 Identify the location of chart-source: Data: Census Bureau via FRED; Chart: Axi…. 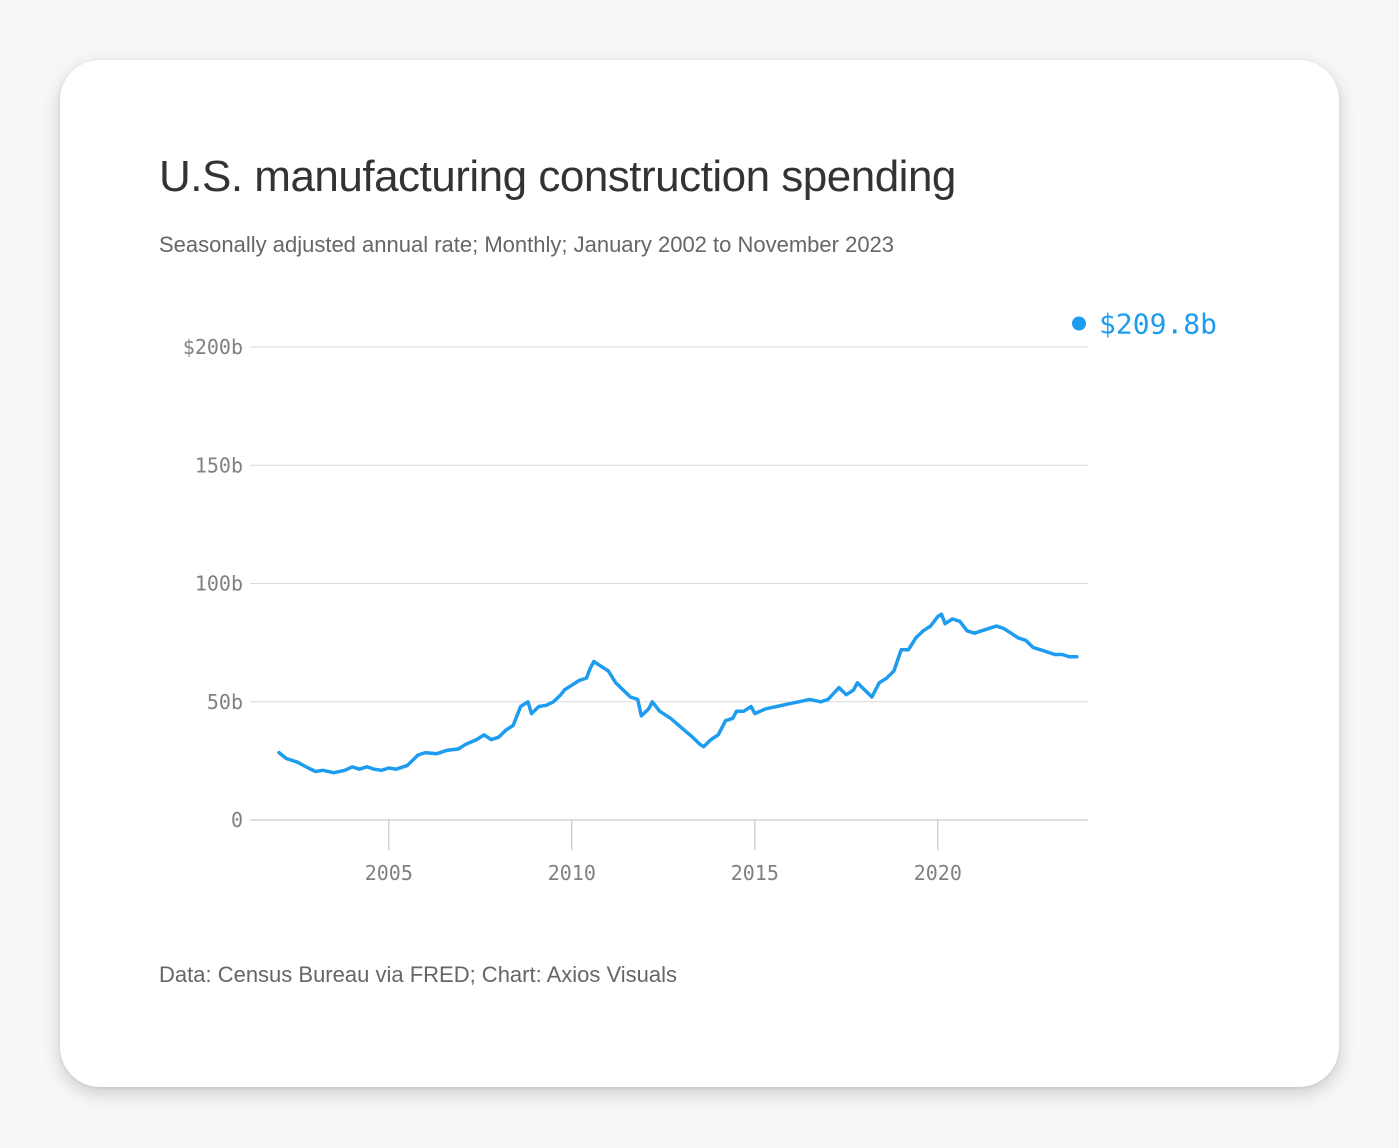
(418, 974).